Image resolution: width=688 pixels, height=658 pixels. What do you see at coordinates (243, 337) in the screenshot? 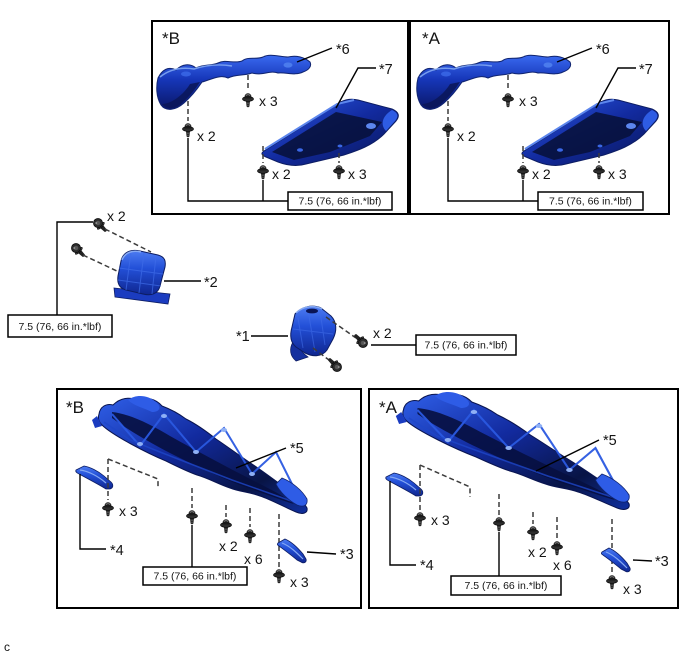
I see `part-label-1: *1` at bounding box center [243, 337].